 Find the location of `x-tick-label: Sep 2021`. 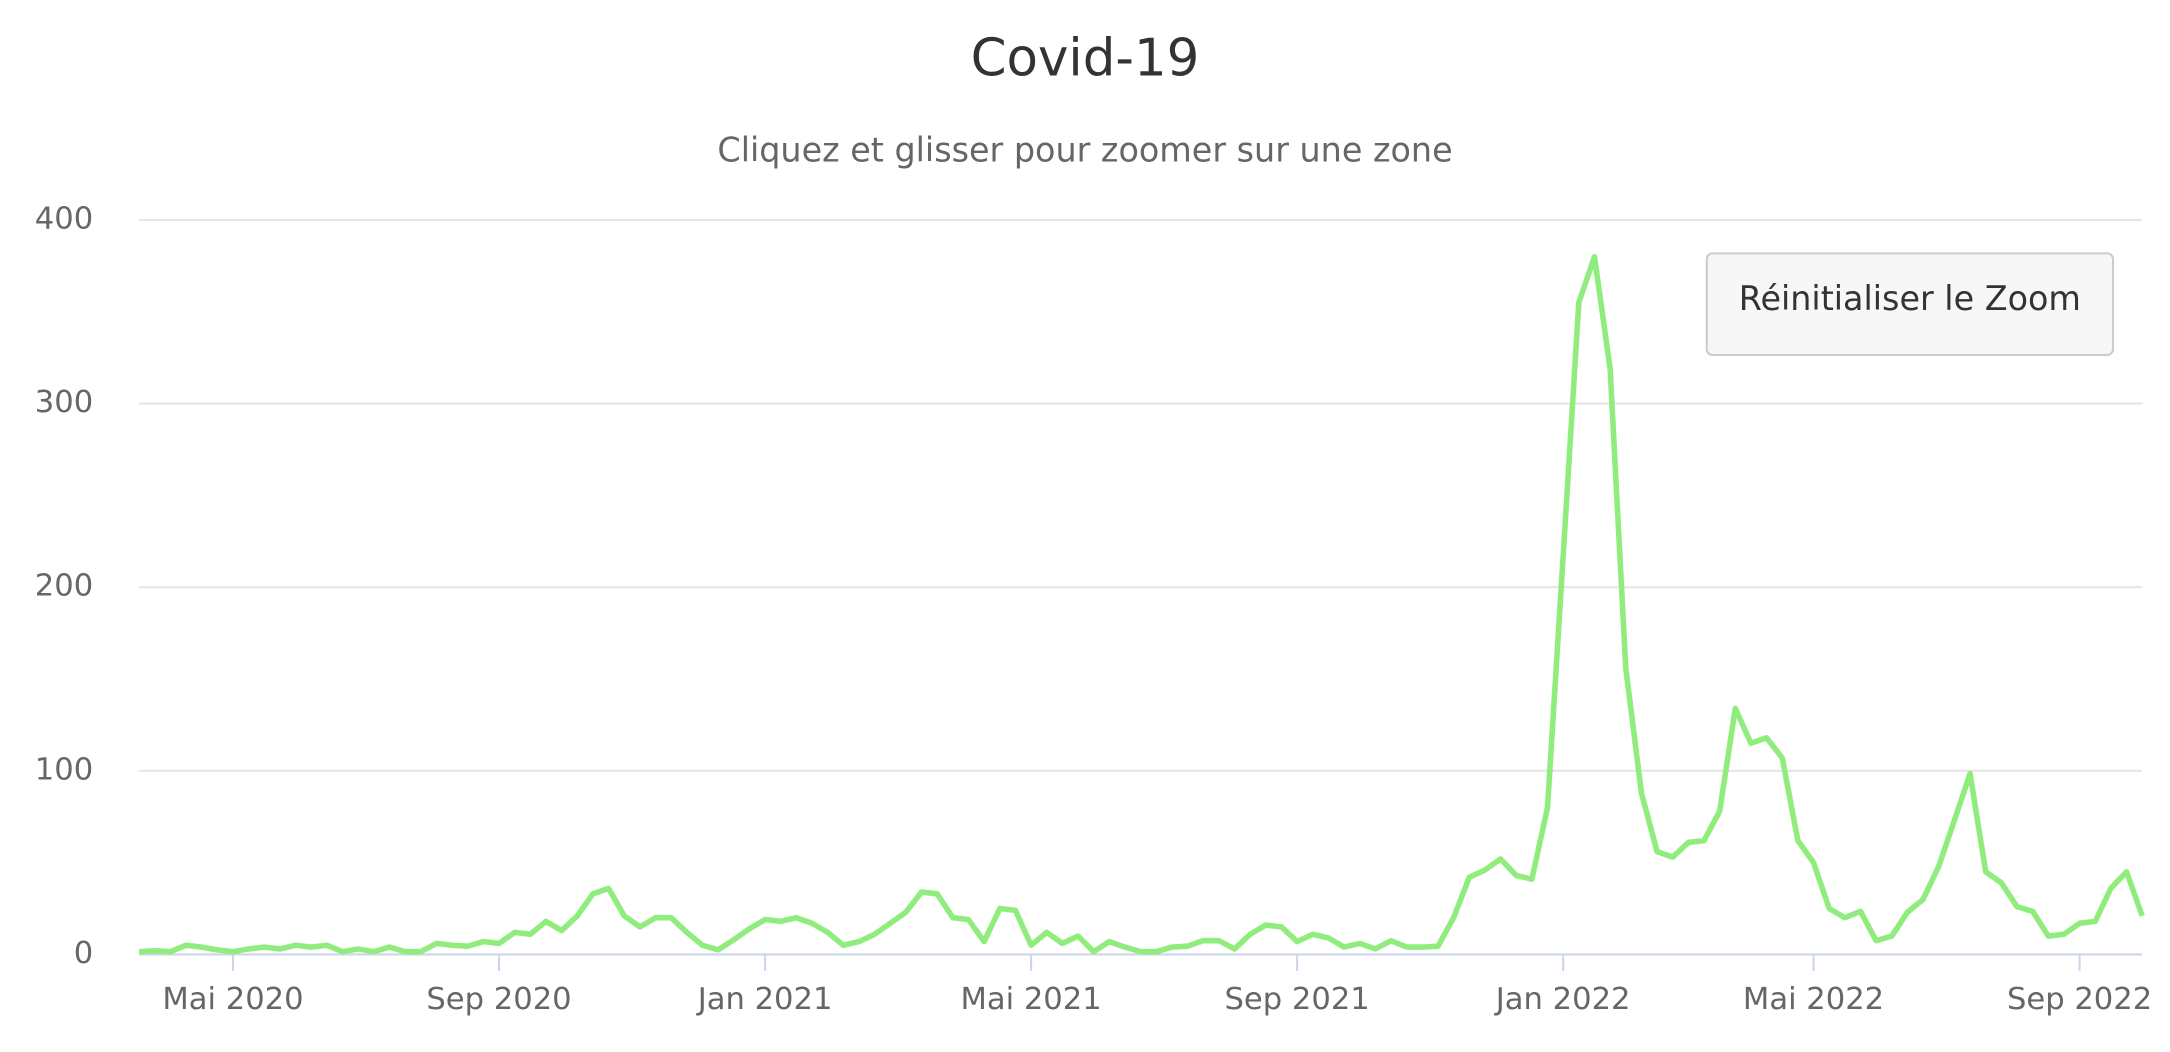

x-tick-label: Sep 2021 is located at coordinates (1297, 999).